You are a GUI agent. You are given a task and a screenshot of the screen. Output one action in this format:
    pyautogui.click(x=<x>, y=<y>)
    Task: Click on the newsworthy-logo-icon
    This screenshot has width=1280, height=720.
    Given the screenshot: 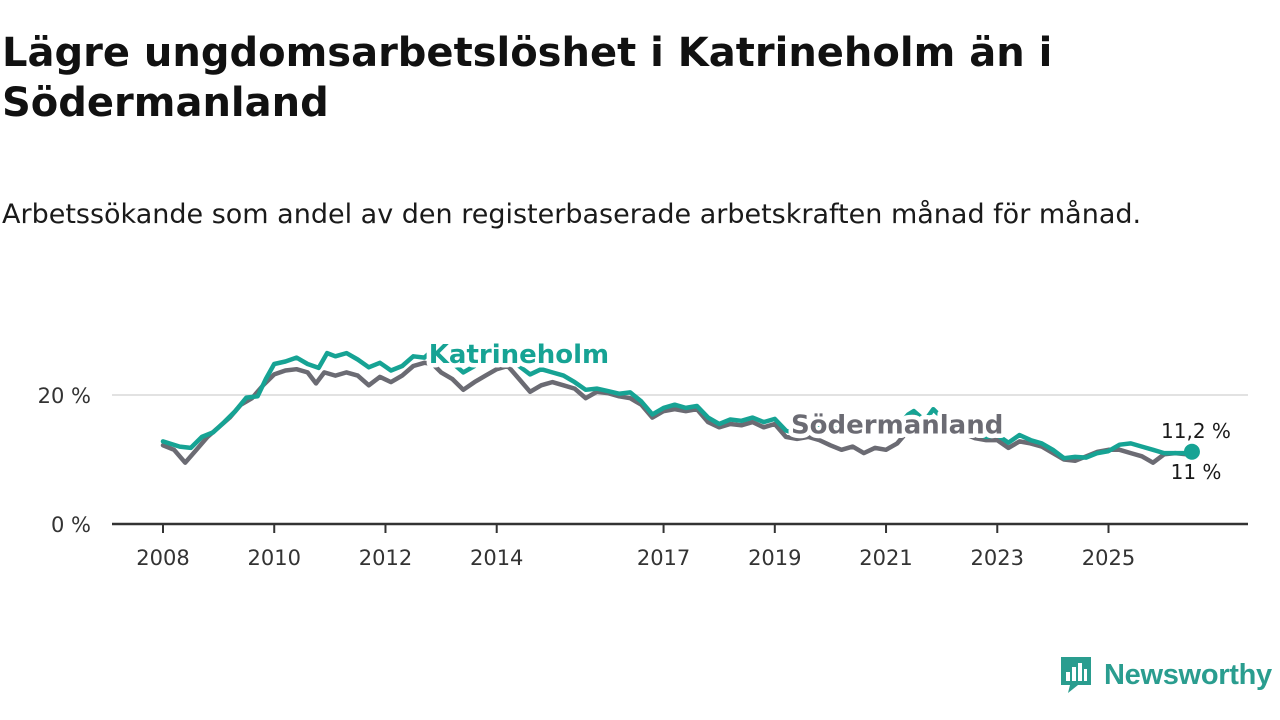 What is the action you would take?
    pyautogui.click(x=1076, y=675)
    